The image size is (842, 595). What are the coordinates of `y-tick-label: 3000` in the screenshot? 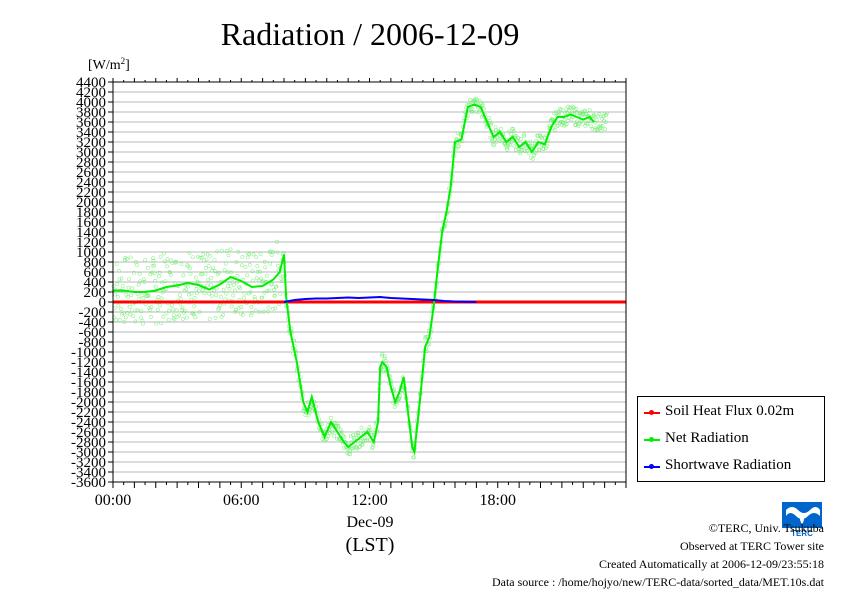 It's located at (91, 153).